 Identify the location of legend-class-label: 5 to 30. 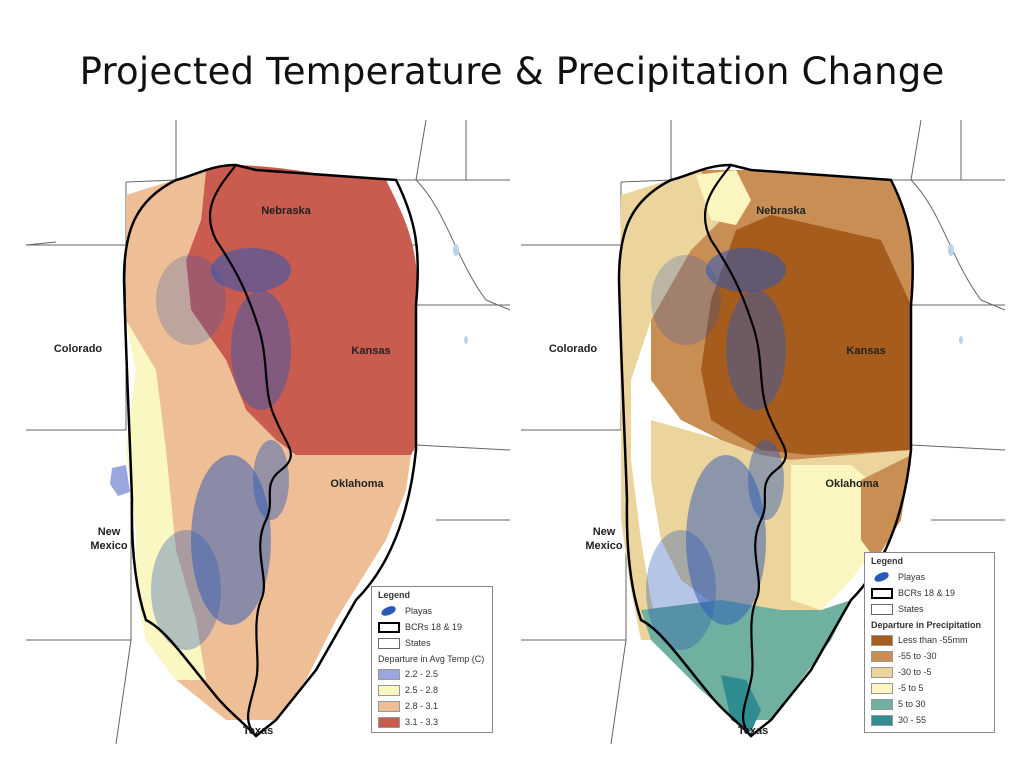
(912, 704).